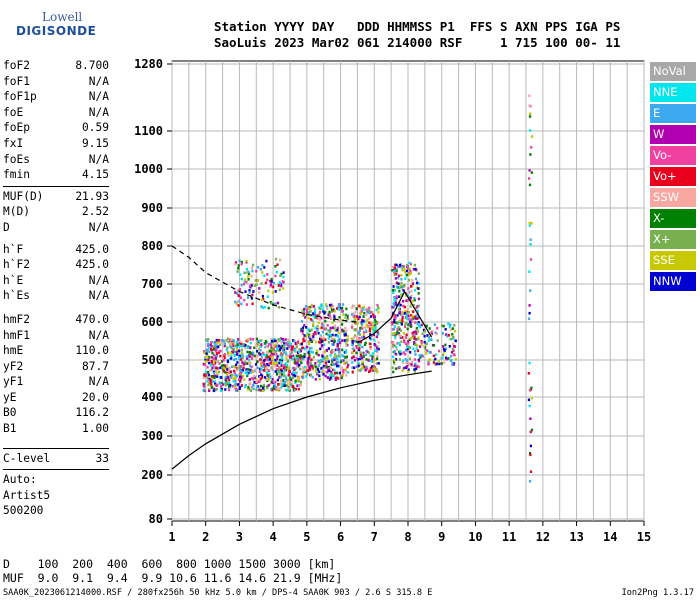  Describe the element at coordinates (56, 113) in the screenshot. I see `param-row: foE N/A` at that location.